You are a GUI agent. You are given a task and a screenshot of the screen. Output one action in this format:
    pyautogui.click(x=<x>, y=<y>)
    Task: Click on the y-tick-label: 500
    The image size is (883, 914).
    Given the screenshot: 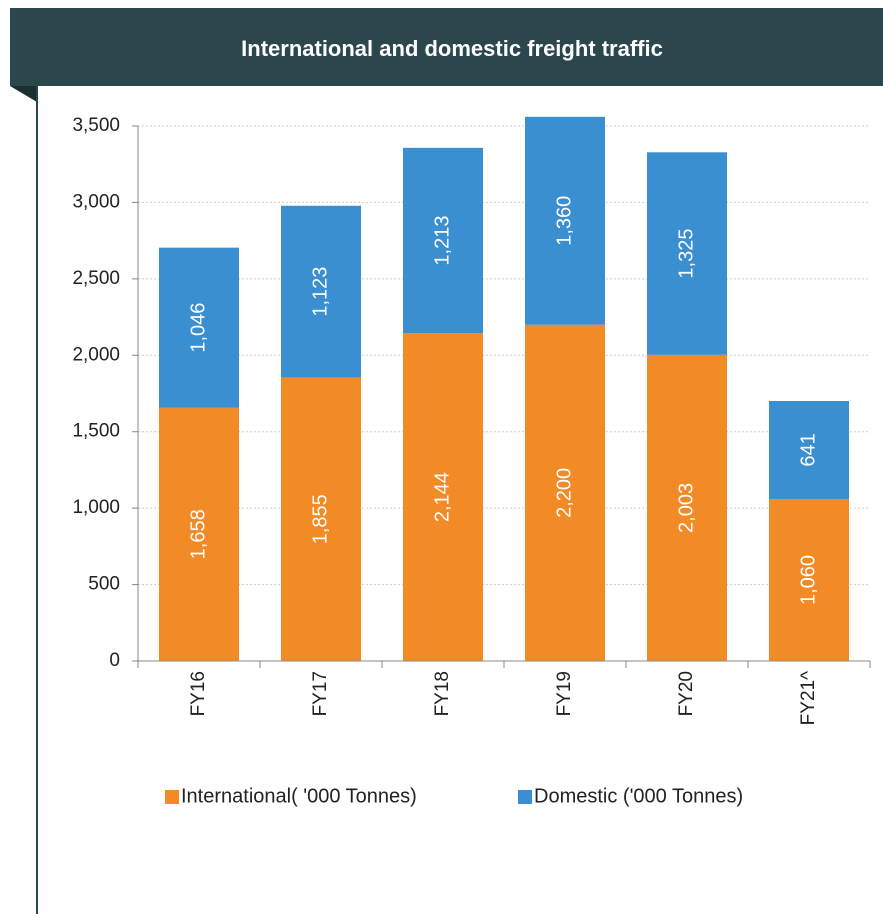 What is the action you would take?
    pyautogui.click(x=104, y=584)
    